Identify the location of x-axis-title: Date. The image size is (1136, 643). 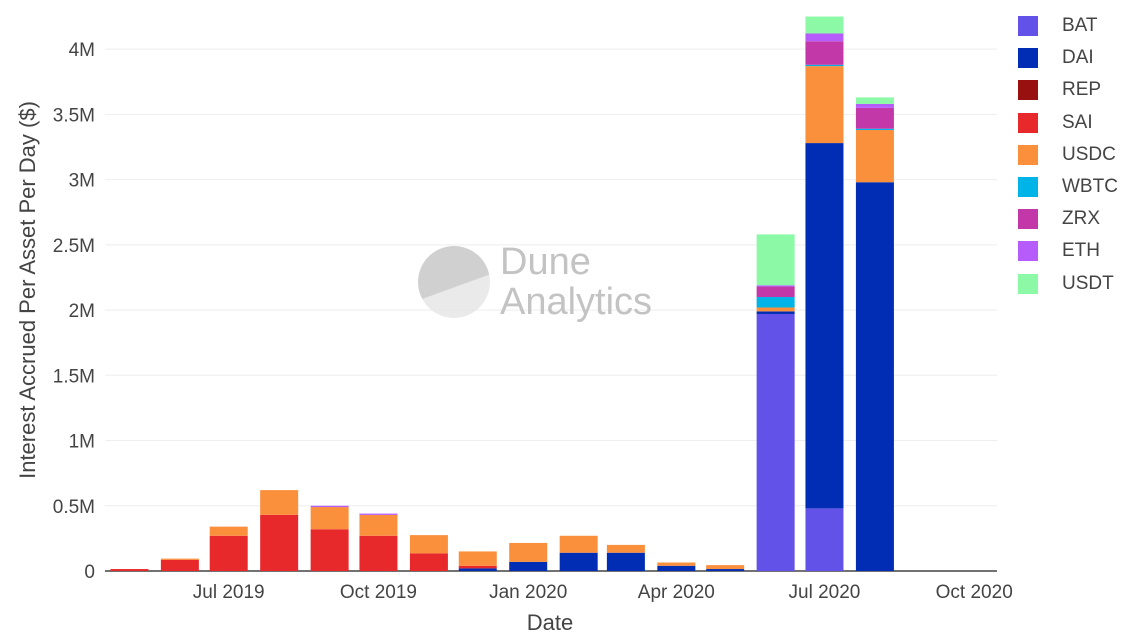
(550, 622).